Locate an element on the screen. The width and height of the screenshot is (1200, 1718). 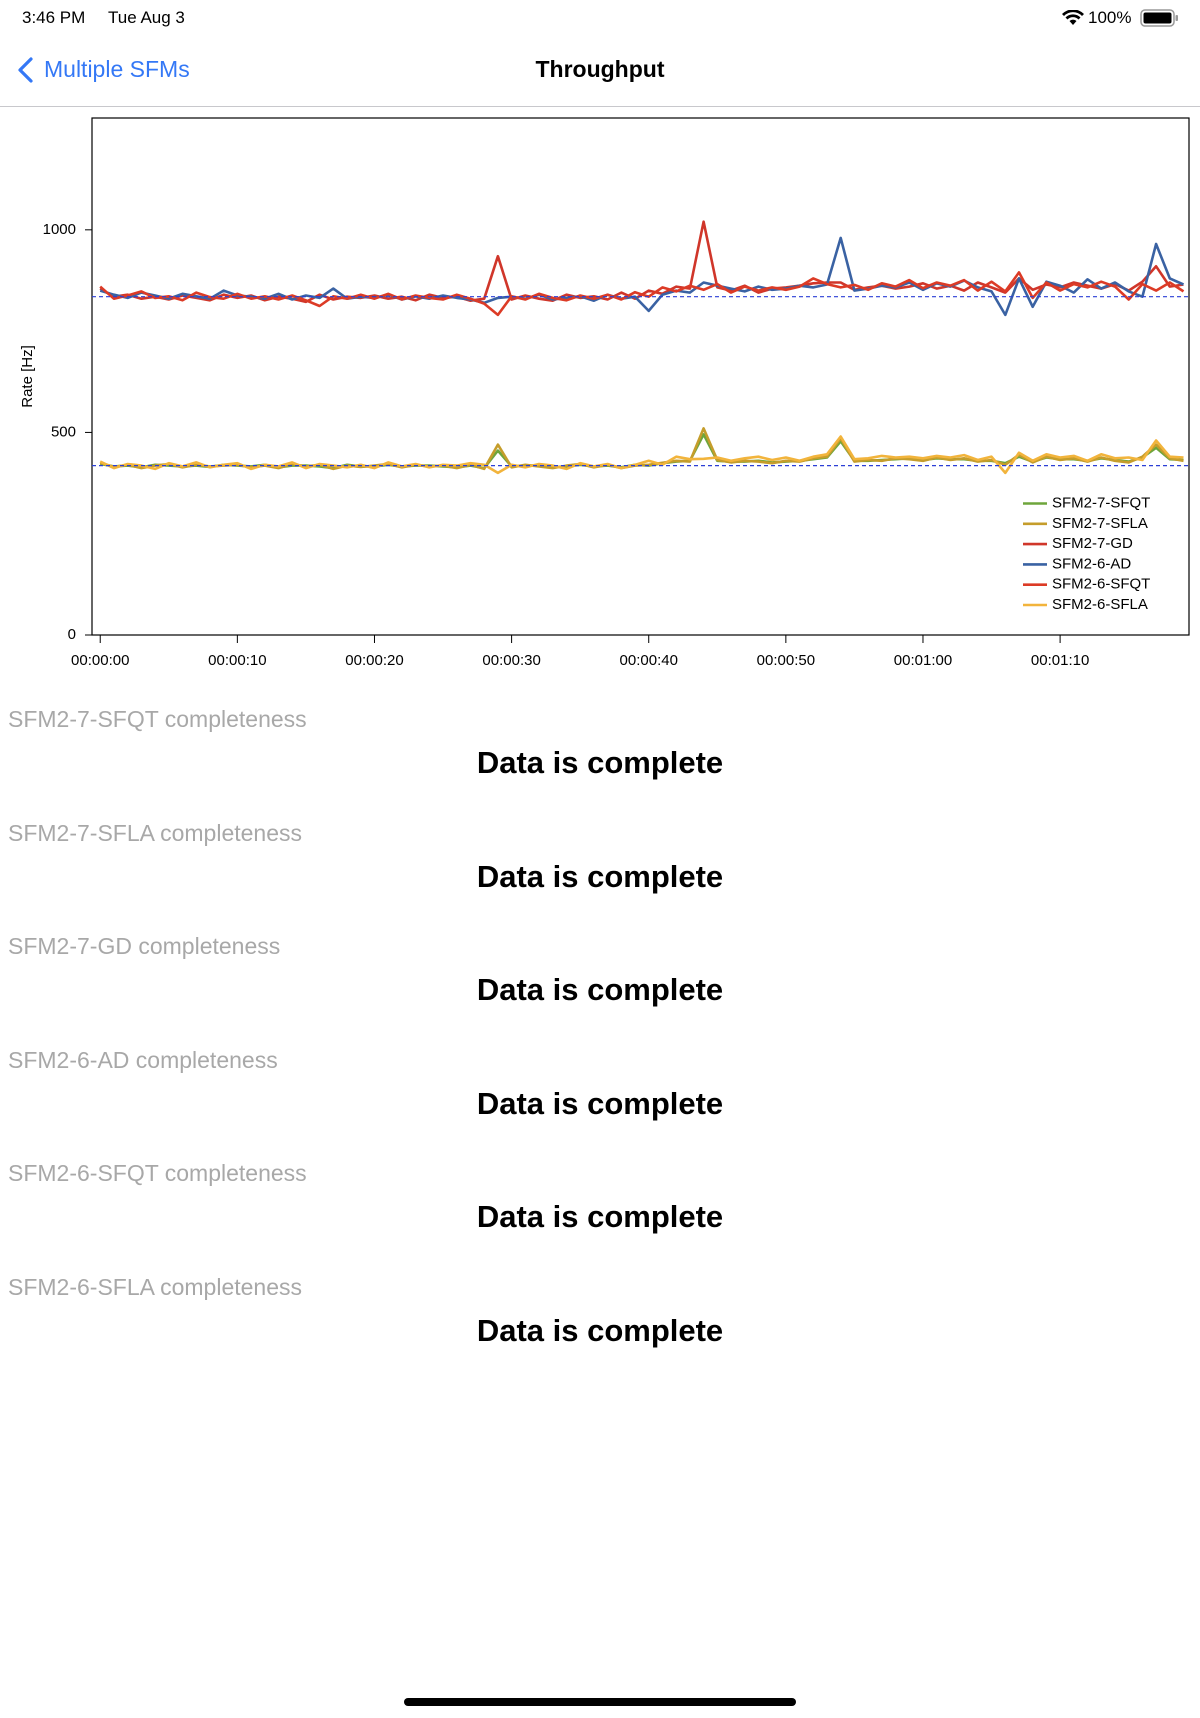
legend-label: SFM2-6-AD is located at coordinates (1091, 563).